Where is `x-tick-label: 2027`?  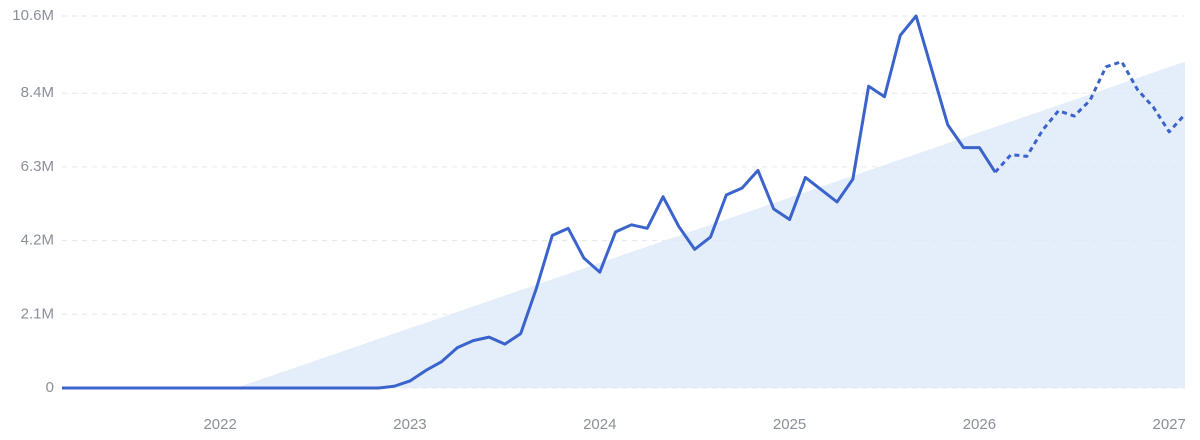
x-tick-label: 2027 is located at coordinates (1168, 424).